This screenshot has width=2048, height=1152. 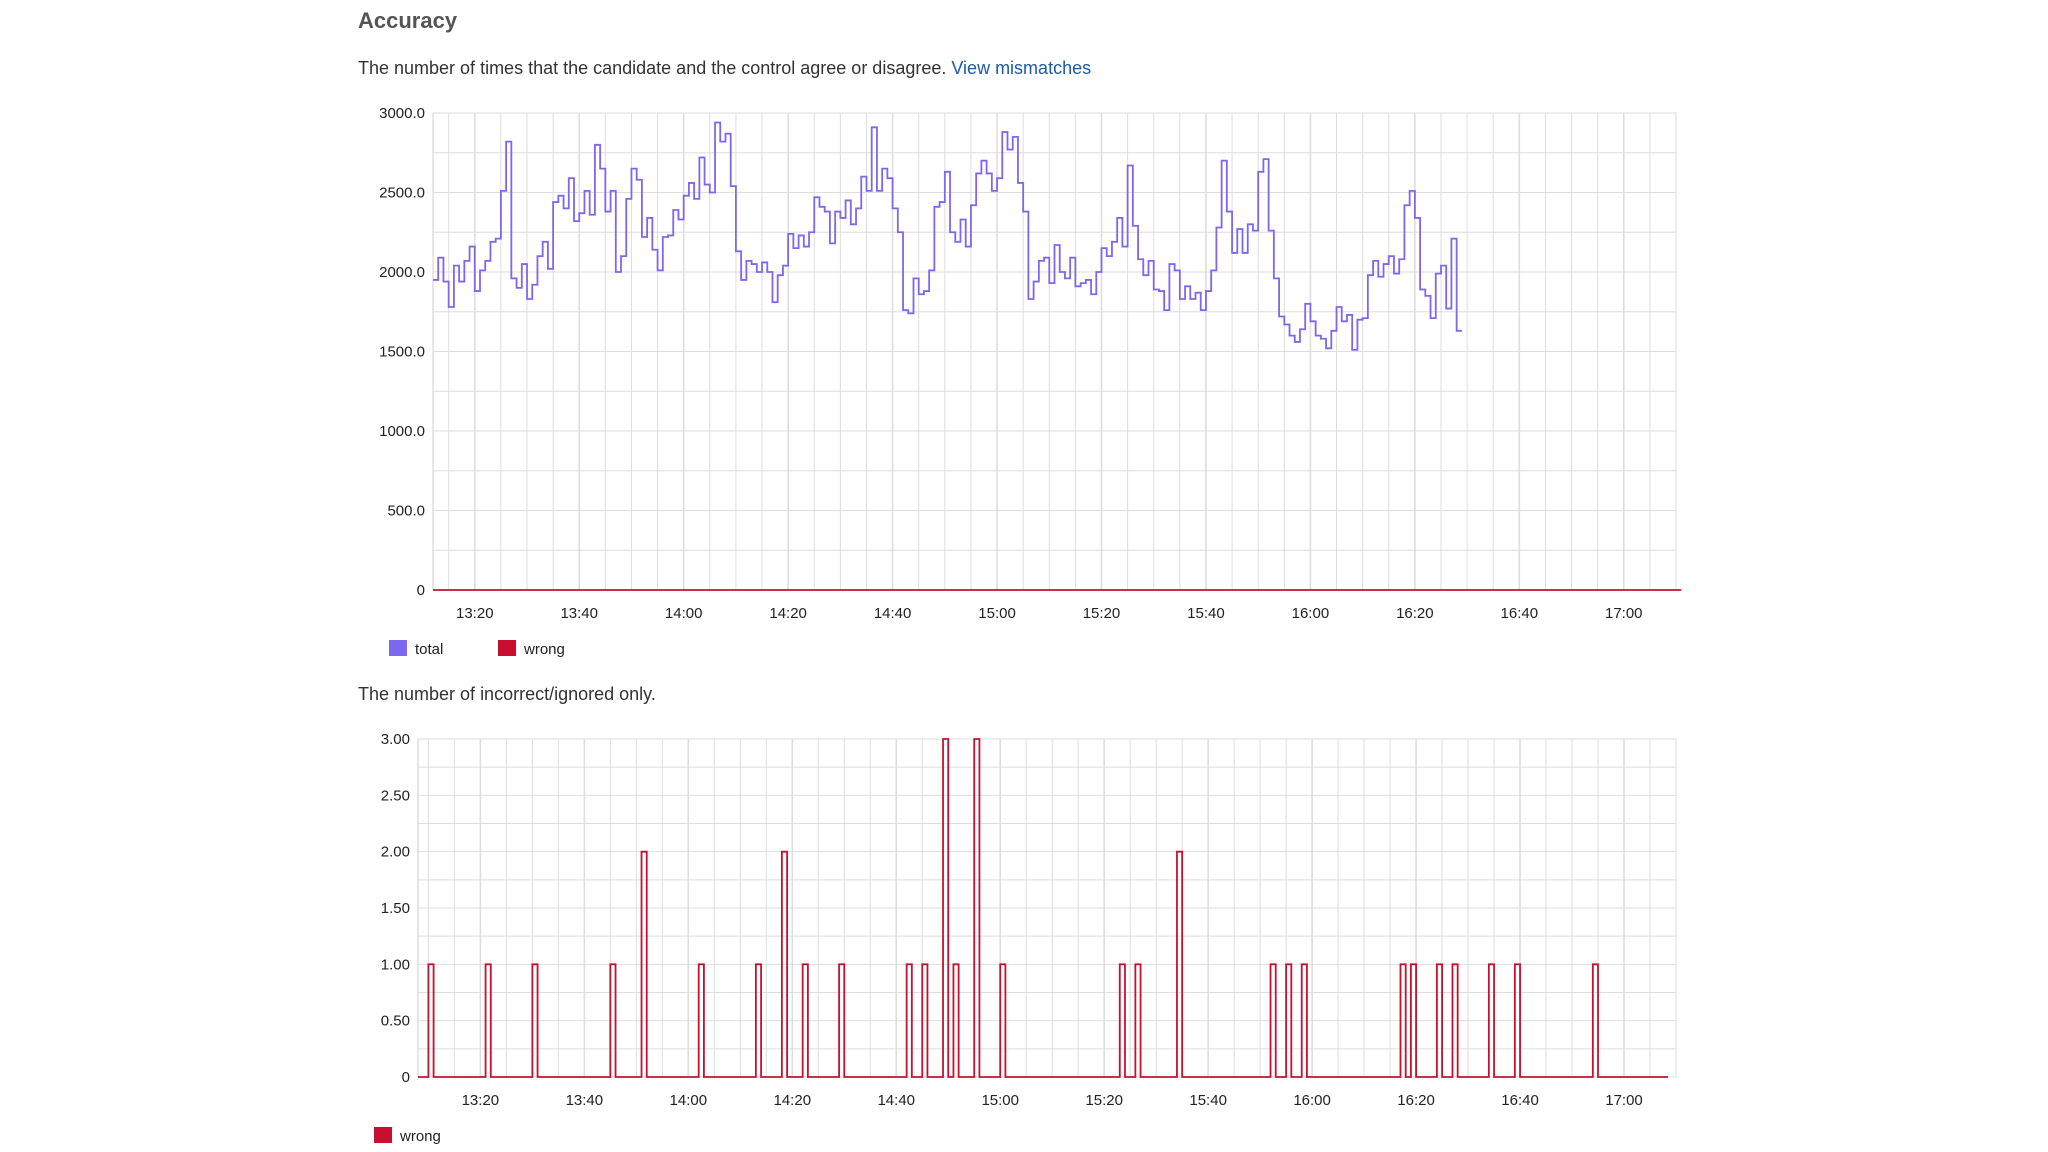 What do you see at coordinates (398, 648) in the screenshot?
I see `legend-swatch-total` at bounding box center [398, 648].